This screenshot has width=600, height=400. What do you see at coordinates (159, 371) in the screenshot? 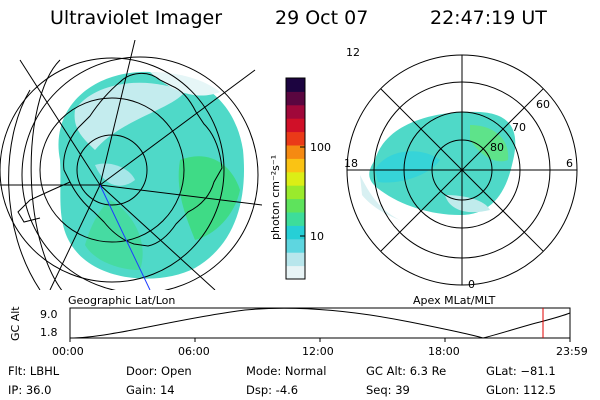
I see `info-door: Door: Open` at bounding box center [159, 371].